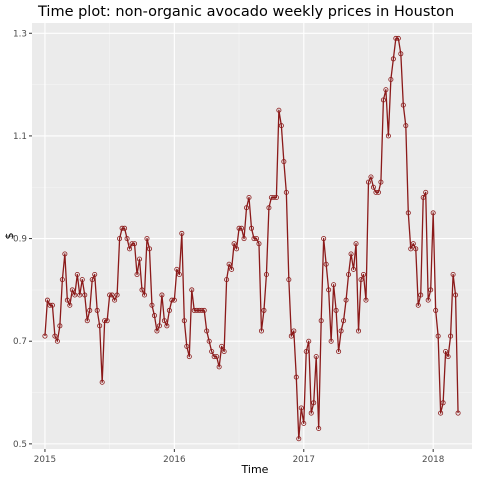  What do you see at coordinates (20, 34) in the screenshot?
I see `y-tick-label: 1.3` at bounding box center [20, 34].